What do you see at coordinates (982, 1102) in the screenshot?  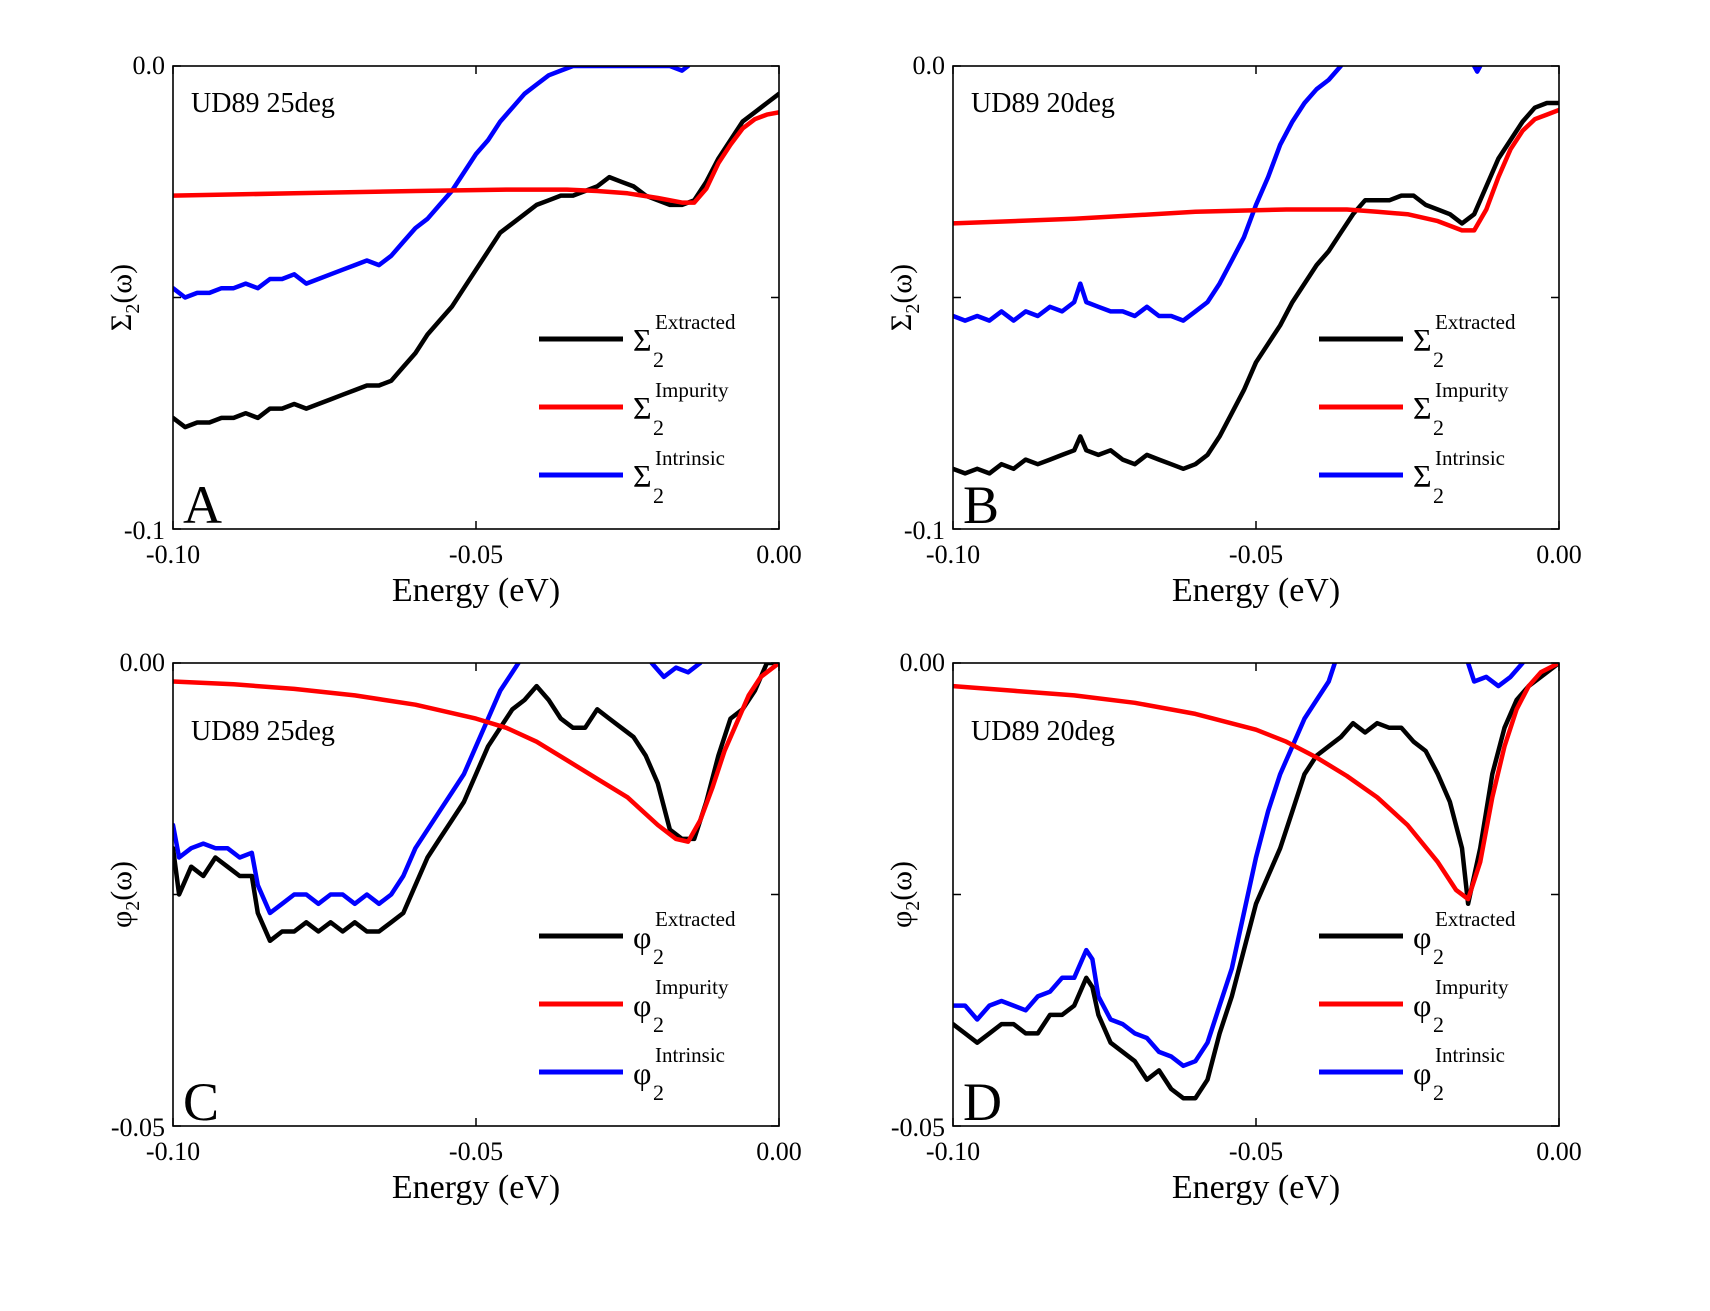 I see `panel-letter: D` at bounding box center [982, 1102].